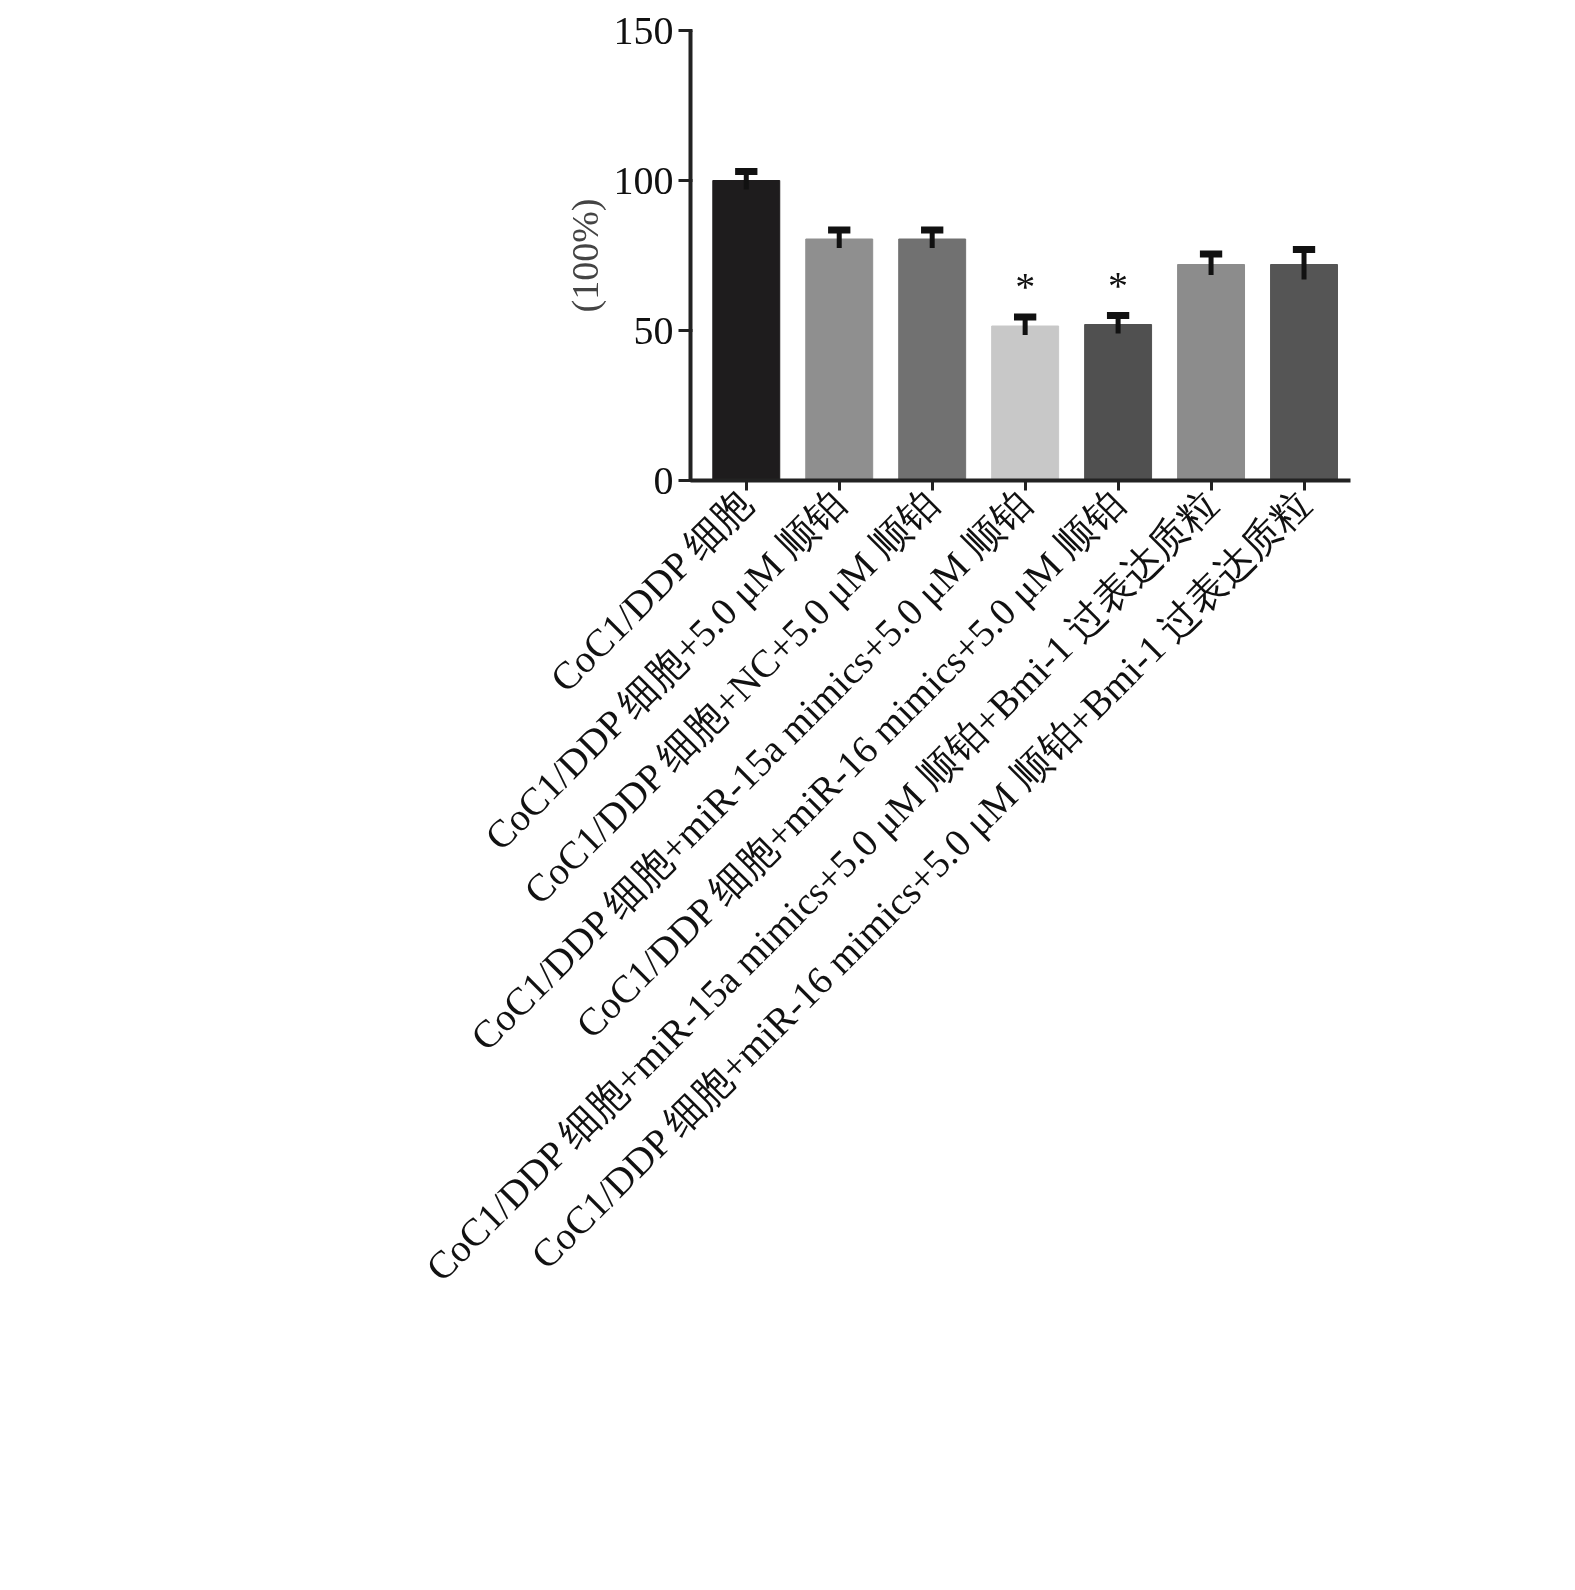 This screenshot has width=1575, height=1590. What do you see at coordinates (585, 255) in the screenshot?
I see `y-axis-title: (100%)` at bounding box center [585, 255].